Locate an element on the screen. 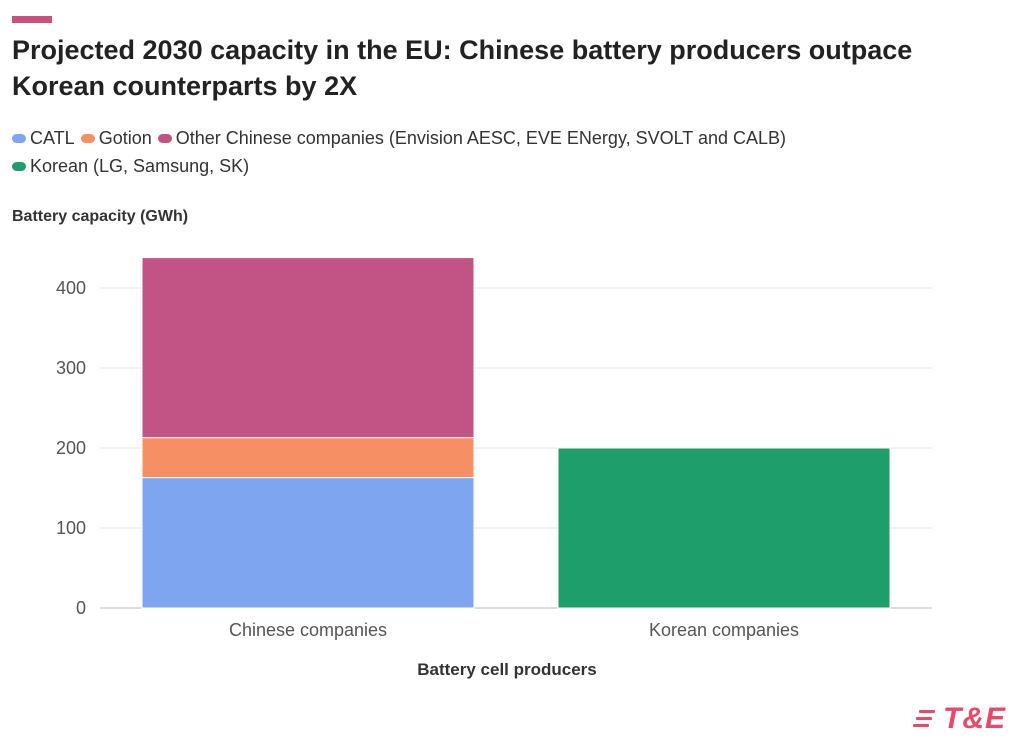 The height and width of the screenshot is (742, 1014). legend-row-2: Korean (LG, Samsung, SK) is located at coordinates (402, 166).